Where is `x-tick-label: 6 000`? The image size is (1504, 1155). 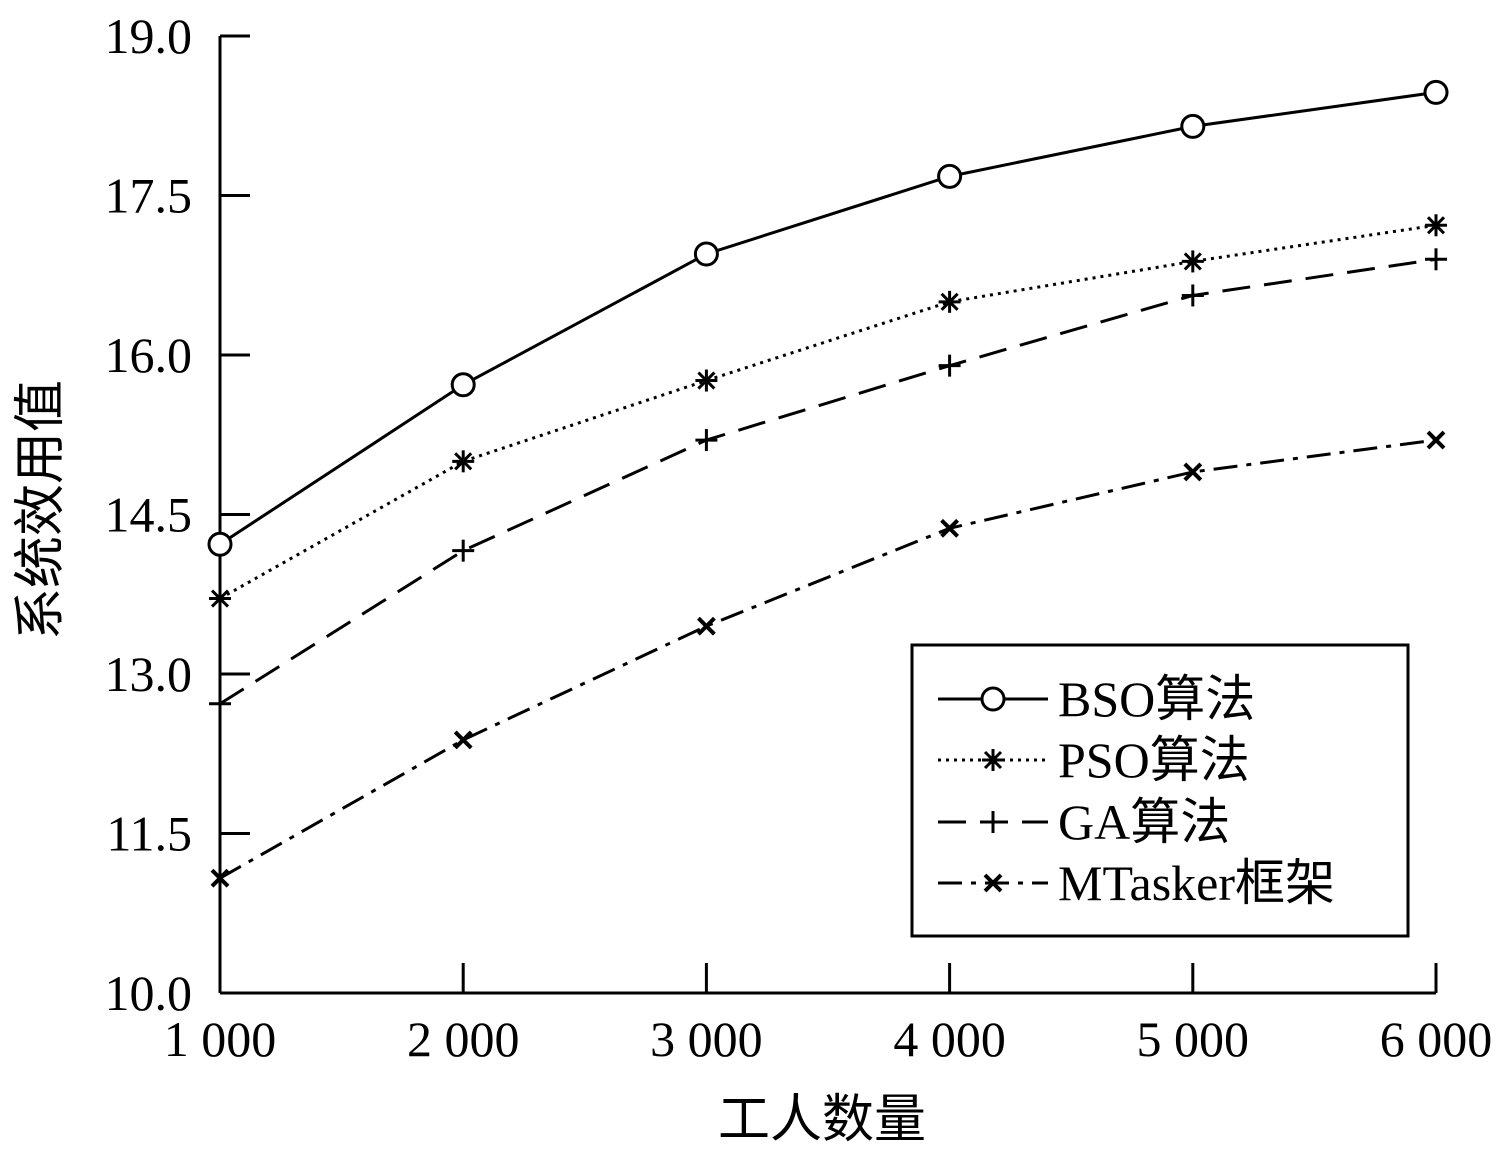
x-tick-label: 6 000 is located at coordinates (1436, 1039).